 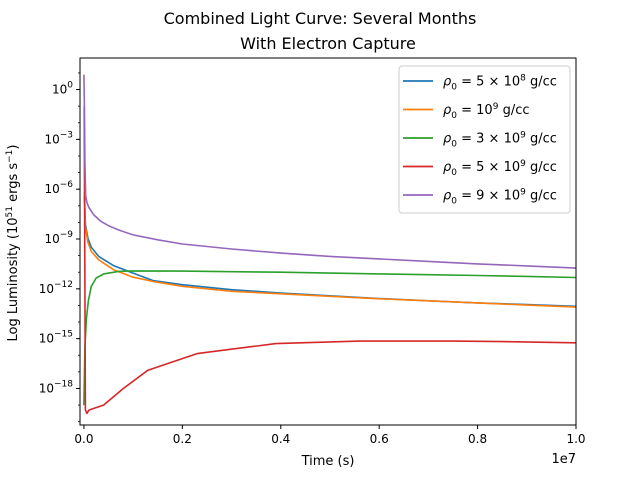 What do you see at coordinates (13, 243) in the screenshot?
I see `y-axis-label: Log Luminosity (1051 ergs s−1)` at bounding box center [13, 243].